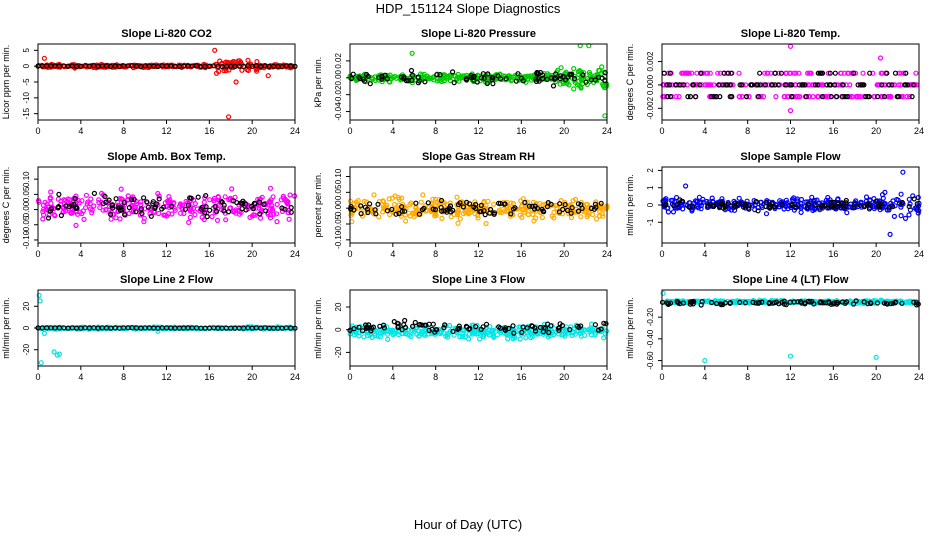  I want to click on y-tick-label: -0.40, so click(650, 338).